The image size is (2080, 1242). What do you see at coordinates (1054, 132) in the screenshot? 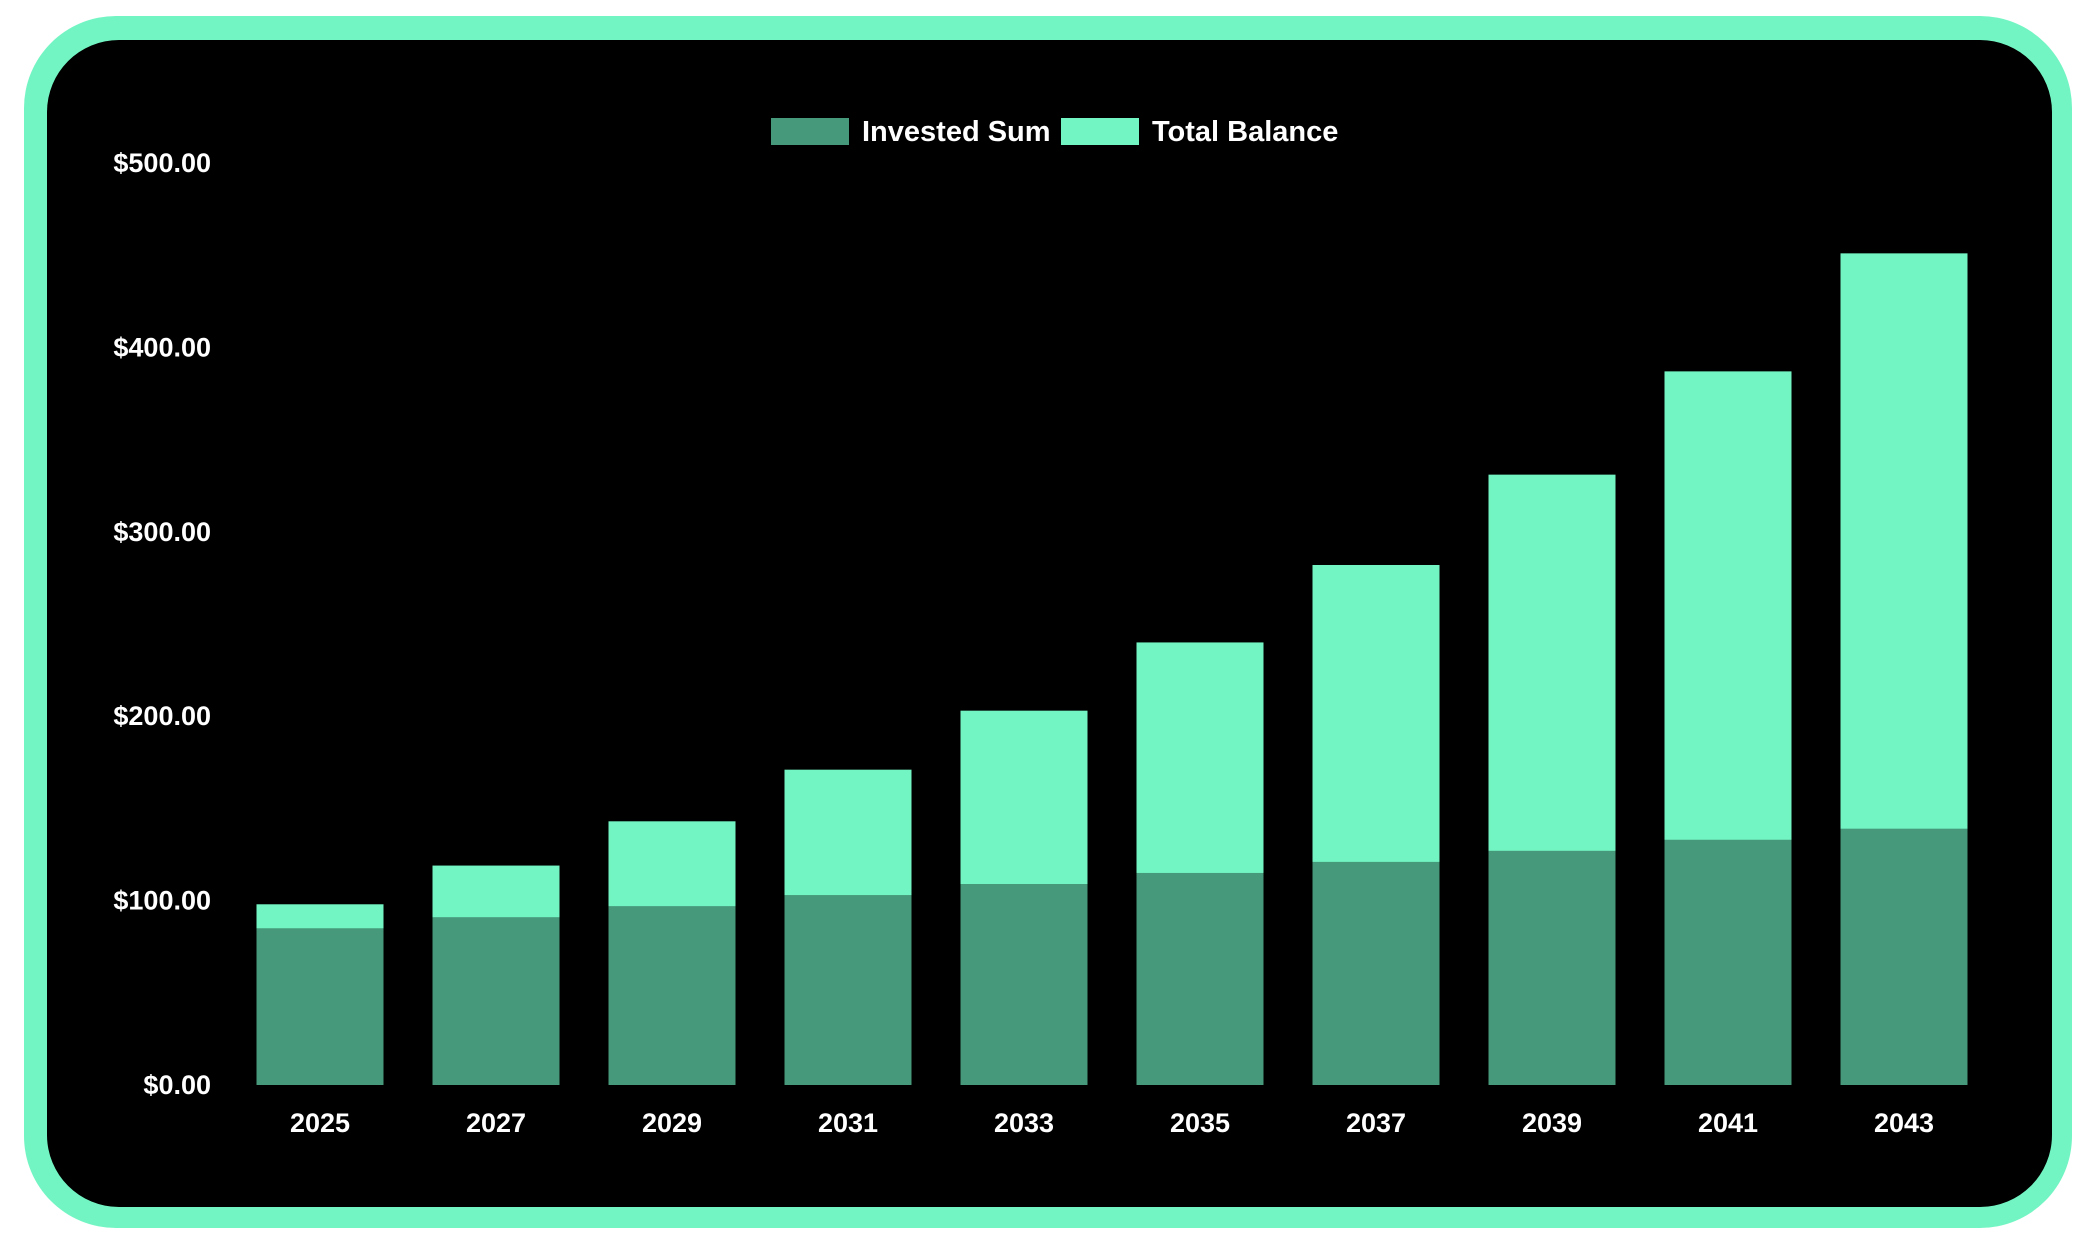
I see `chart-legend: Invested Sum Total Balance` at bounding box center [1054, 132].